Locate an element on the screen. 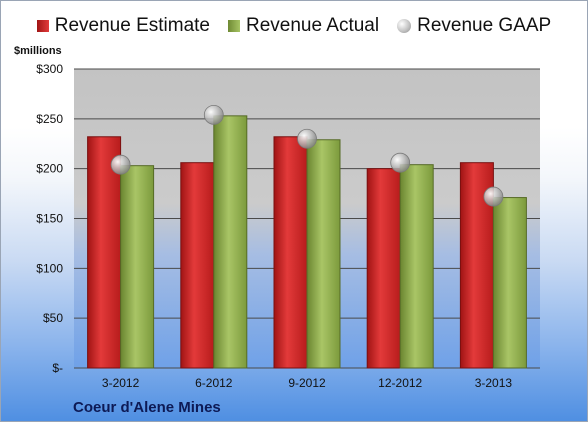  x-category-label: 3-2013 is located at coordinates (494, 383).